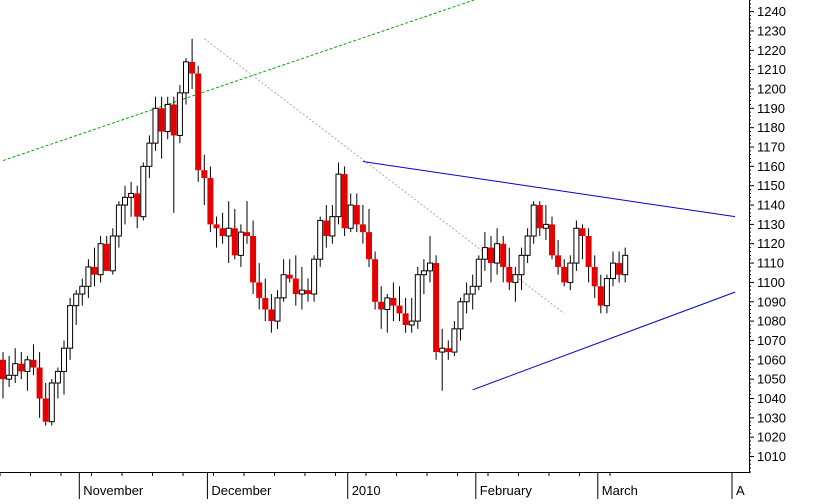 The height and width of the screenshot is (504, 817). Describe the element at coordinates (771, 166) in the screenshot. I see `y-tick-label-15: 1160` at that location.